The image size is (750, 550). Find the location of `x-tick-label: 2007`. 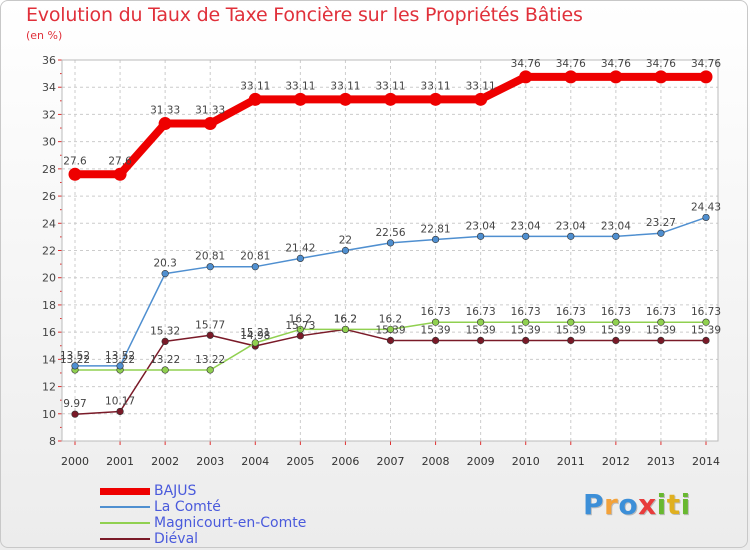

x-tick-label: 2007 is located at coordinates (391, 461).